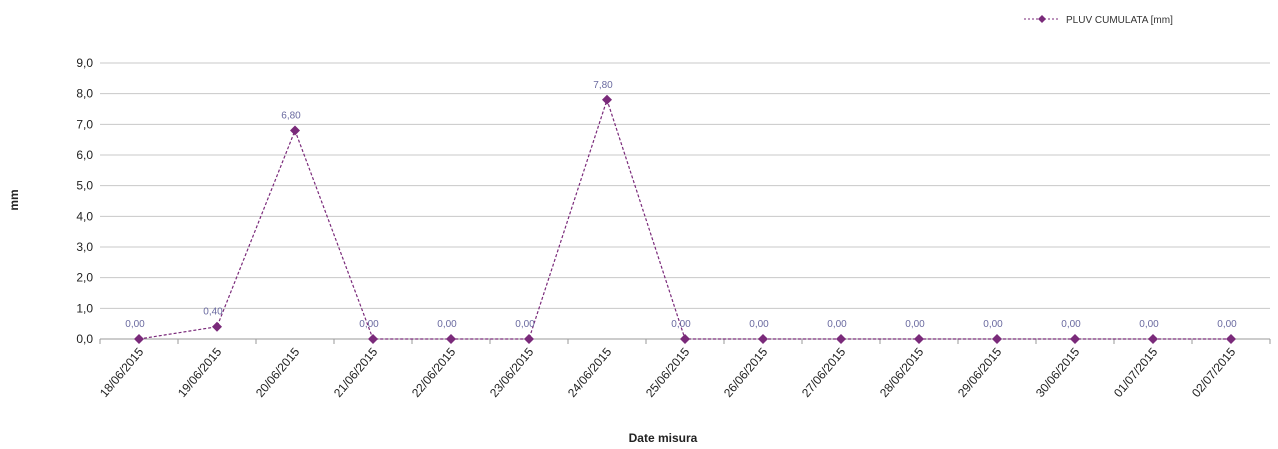  Describe the element at coordinates (434, 372) in the screenshot. I see `x-tick-label: 22/06/2015` at that location.